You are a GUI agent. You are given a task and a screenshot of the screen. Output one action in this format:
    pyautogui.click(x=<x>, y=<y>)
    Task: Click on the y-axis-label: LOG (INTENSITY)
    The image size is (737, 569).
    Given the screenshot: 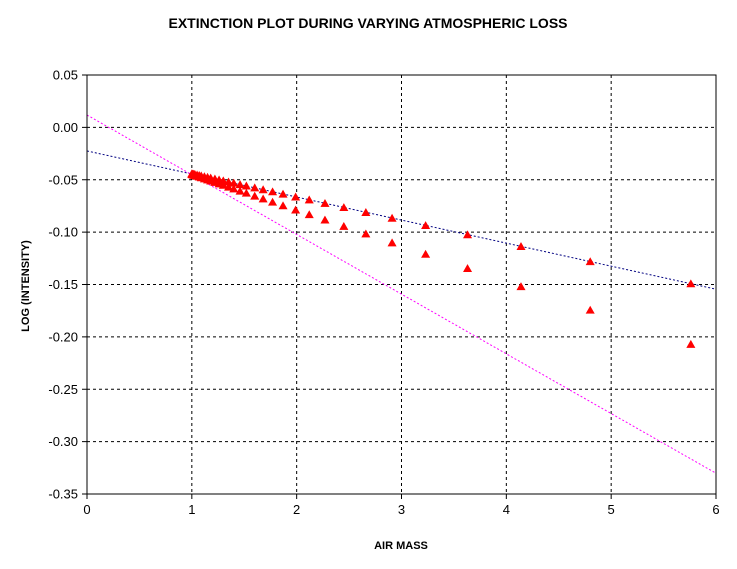 What is the action you would take?
    pyautogui.click(x=26, y=286)
    